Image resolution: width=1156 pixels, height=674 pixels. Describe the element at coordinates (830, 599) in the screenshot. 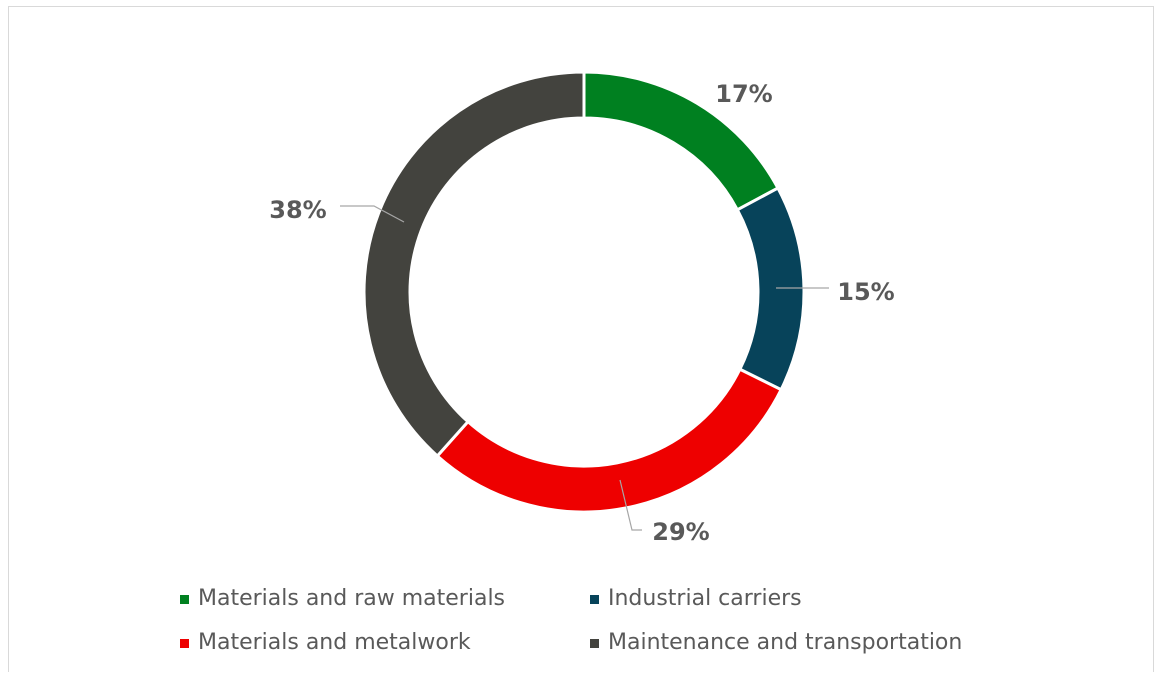

I see `legend-item-industrial-carriers: Industrial carriers` at that location.